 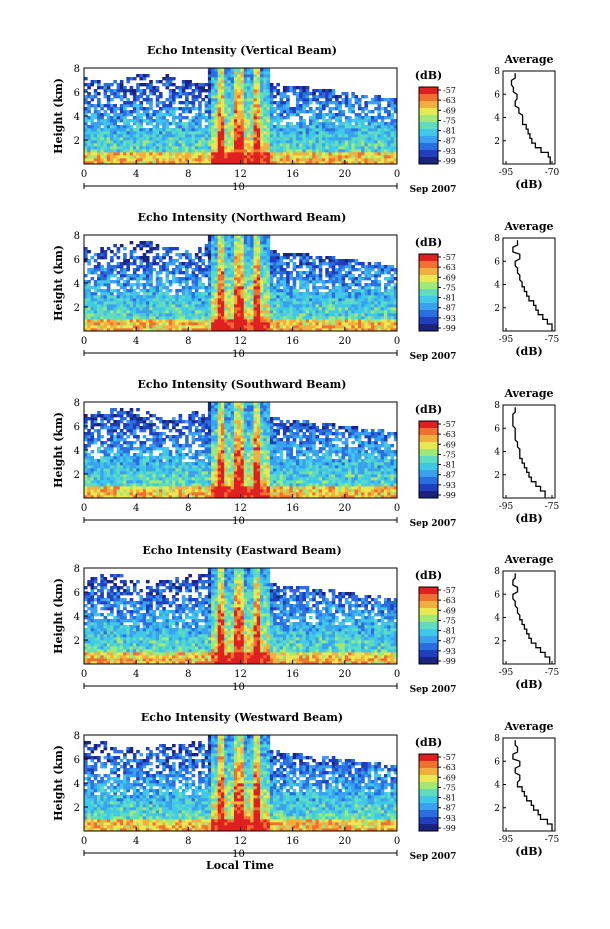 I want to click on average-x-tick-label: -95, so click(x=506, y=340).